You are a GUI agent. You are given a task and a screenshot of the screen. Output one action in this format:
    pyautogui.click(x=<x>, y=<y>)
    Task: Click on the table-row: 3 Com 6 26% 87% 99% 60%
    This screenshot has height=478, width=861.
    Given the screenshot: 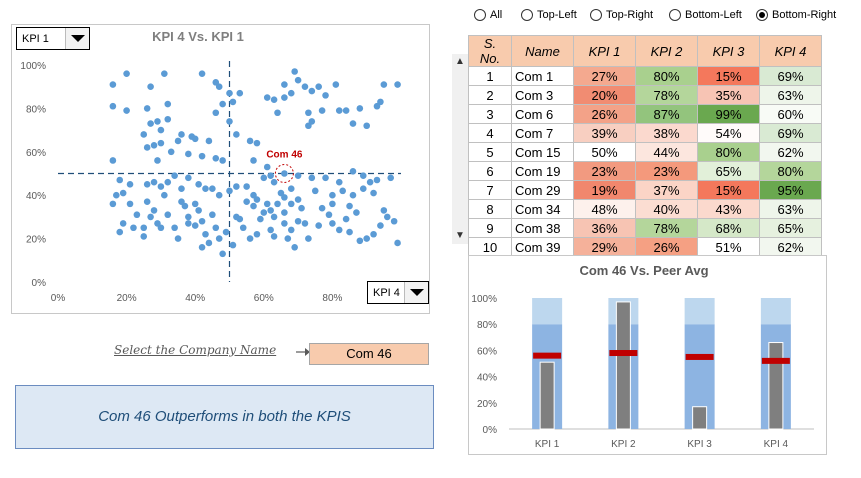 What is the action you would take?
    pyautogui.click(x=645, y=114)
    